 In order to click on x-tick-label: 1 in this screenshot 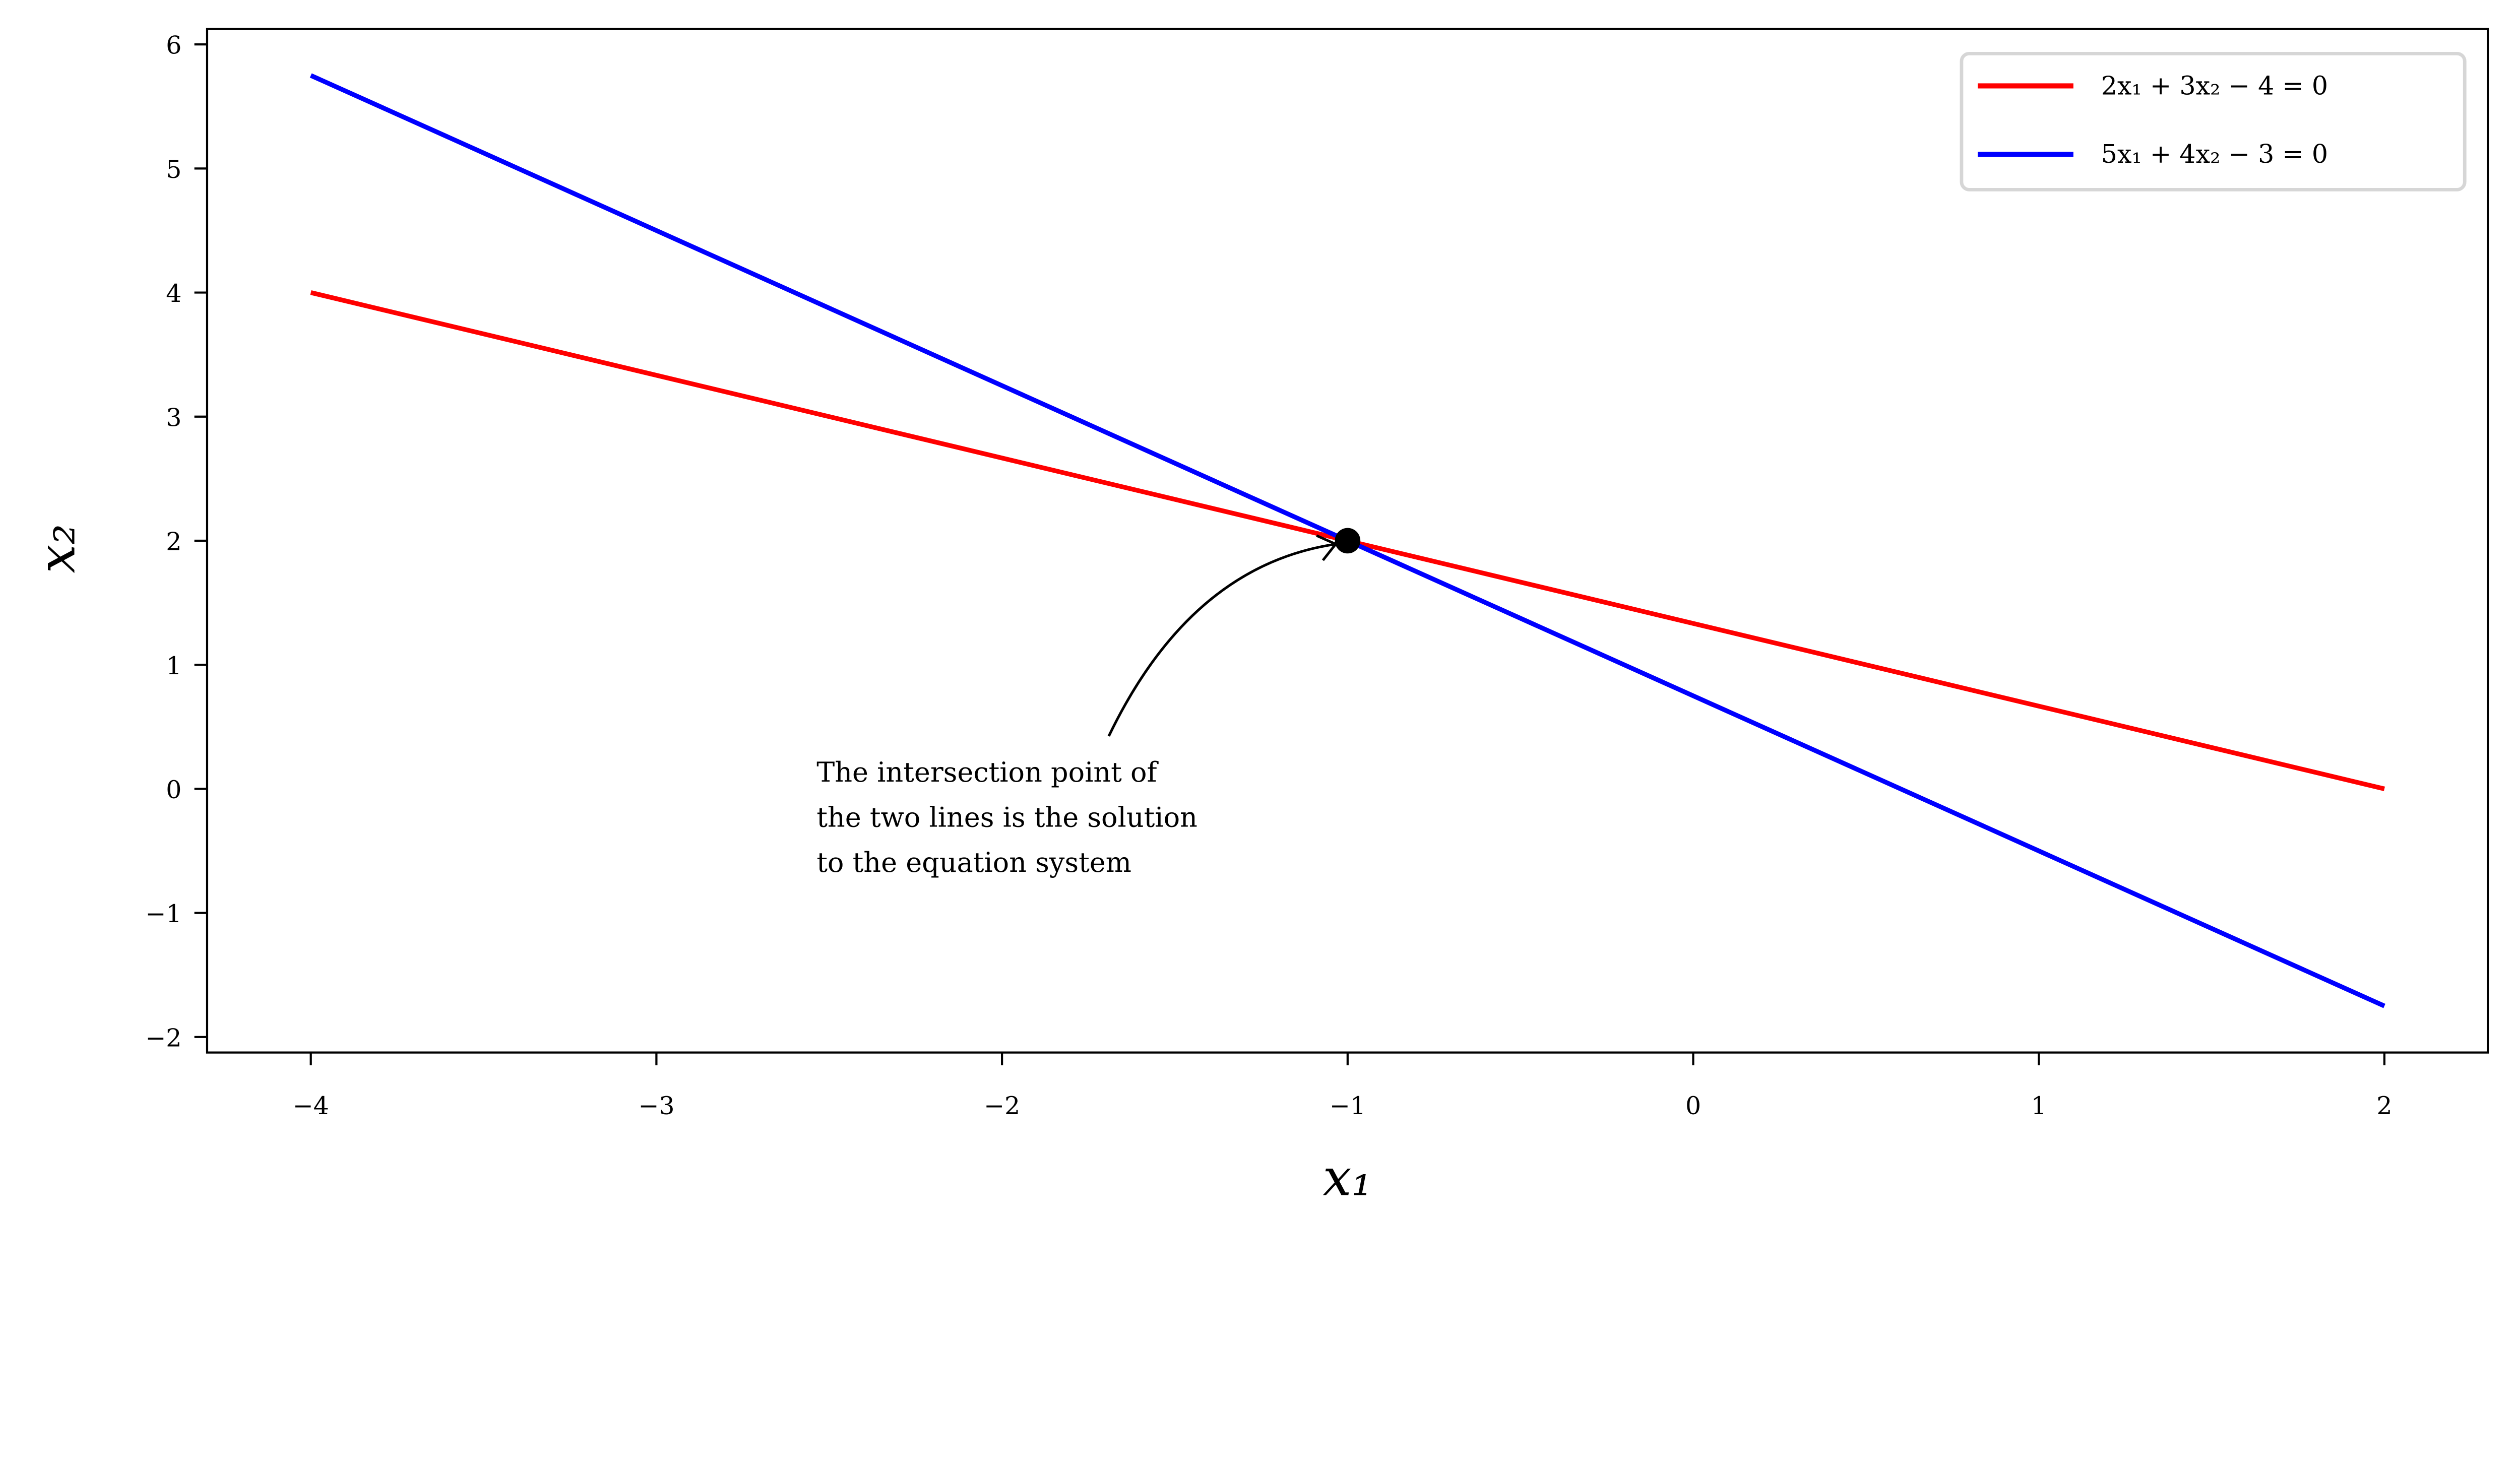, I will do `click(2039, 1106)`.